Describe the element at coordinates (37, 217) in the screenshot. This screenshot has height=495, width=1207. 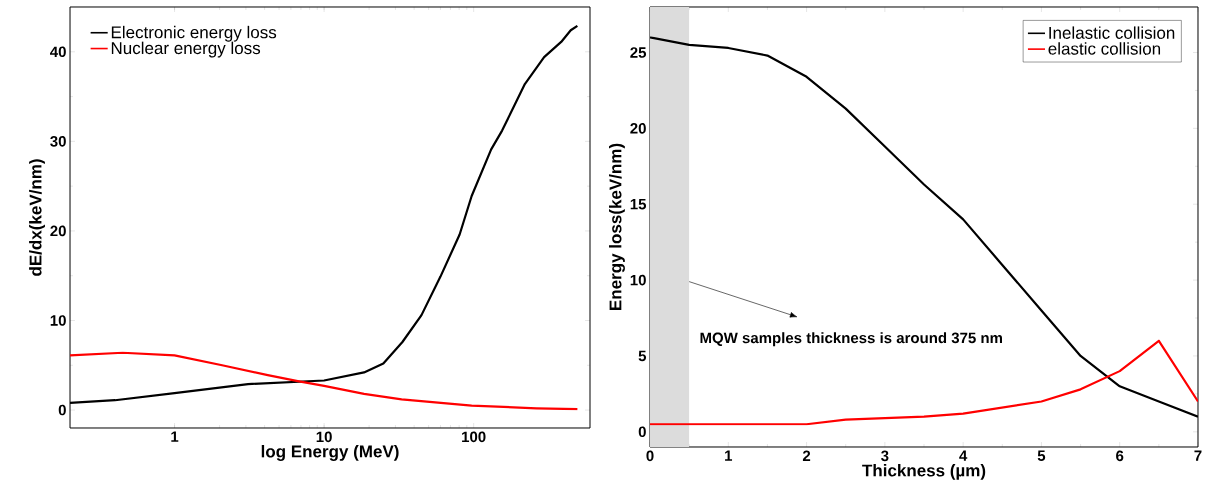
I see `y-axis-title: dE/dx(keV/nm)` at that location.